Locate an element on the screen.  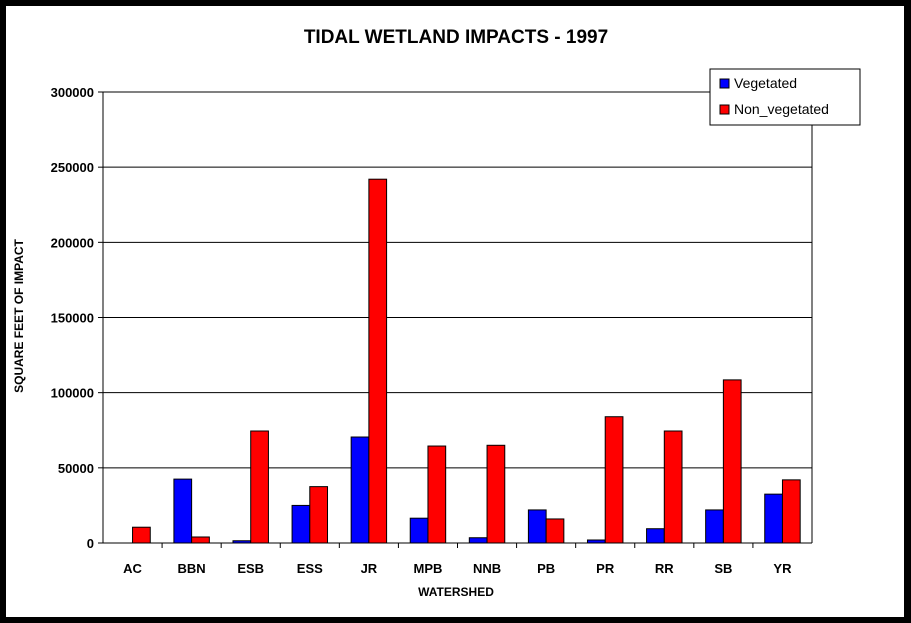
bar-non-vegetated-esb is located at coordinates (259, 487).